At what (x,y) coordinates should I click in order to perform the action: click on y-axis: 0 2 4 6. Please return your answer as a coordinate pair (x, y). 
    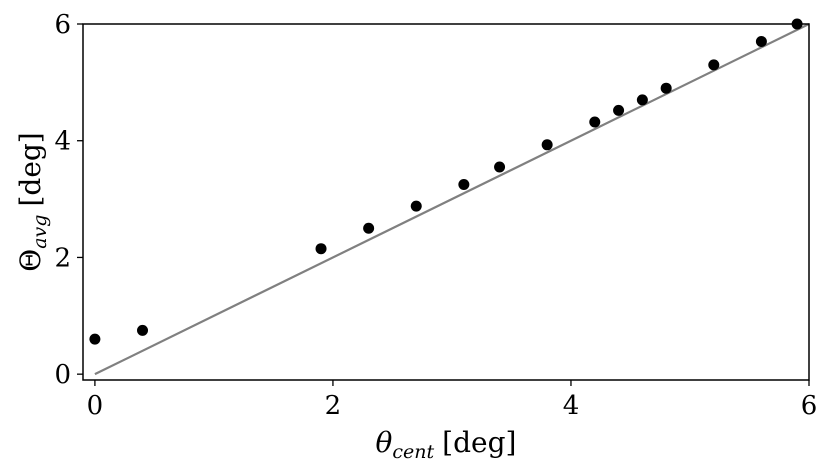
    Looking at the image, I should click on (68, 200).